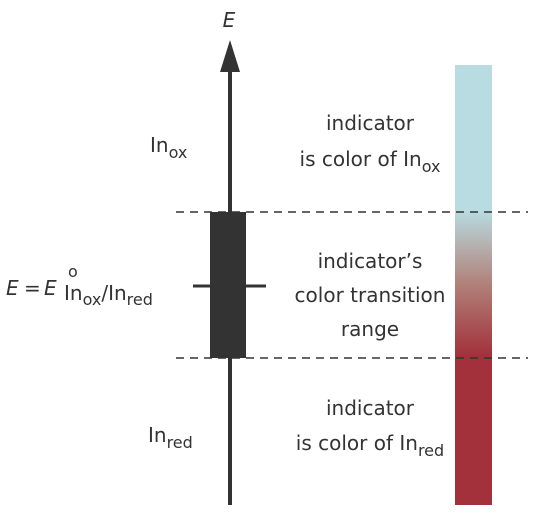  What do you see at coordinates (50, 288) in the screenshot?
I see `potential-symbol: E` at bounding box center [50, 288].